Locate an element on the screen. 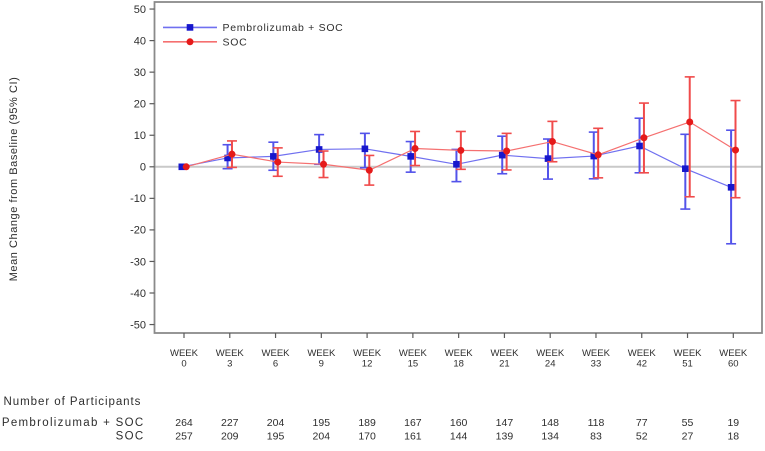  svg-text: 55 is located at coordinates (688, 423).